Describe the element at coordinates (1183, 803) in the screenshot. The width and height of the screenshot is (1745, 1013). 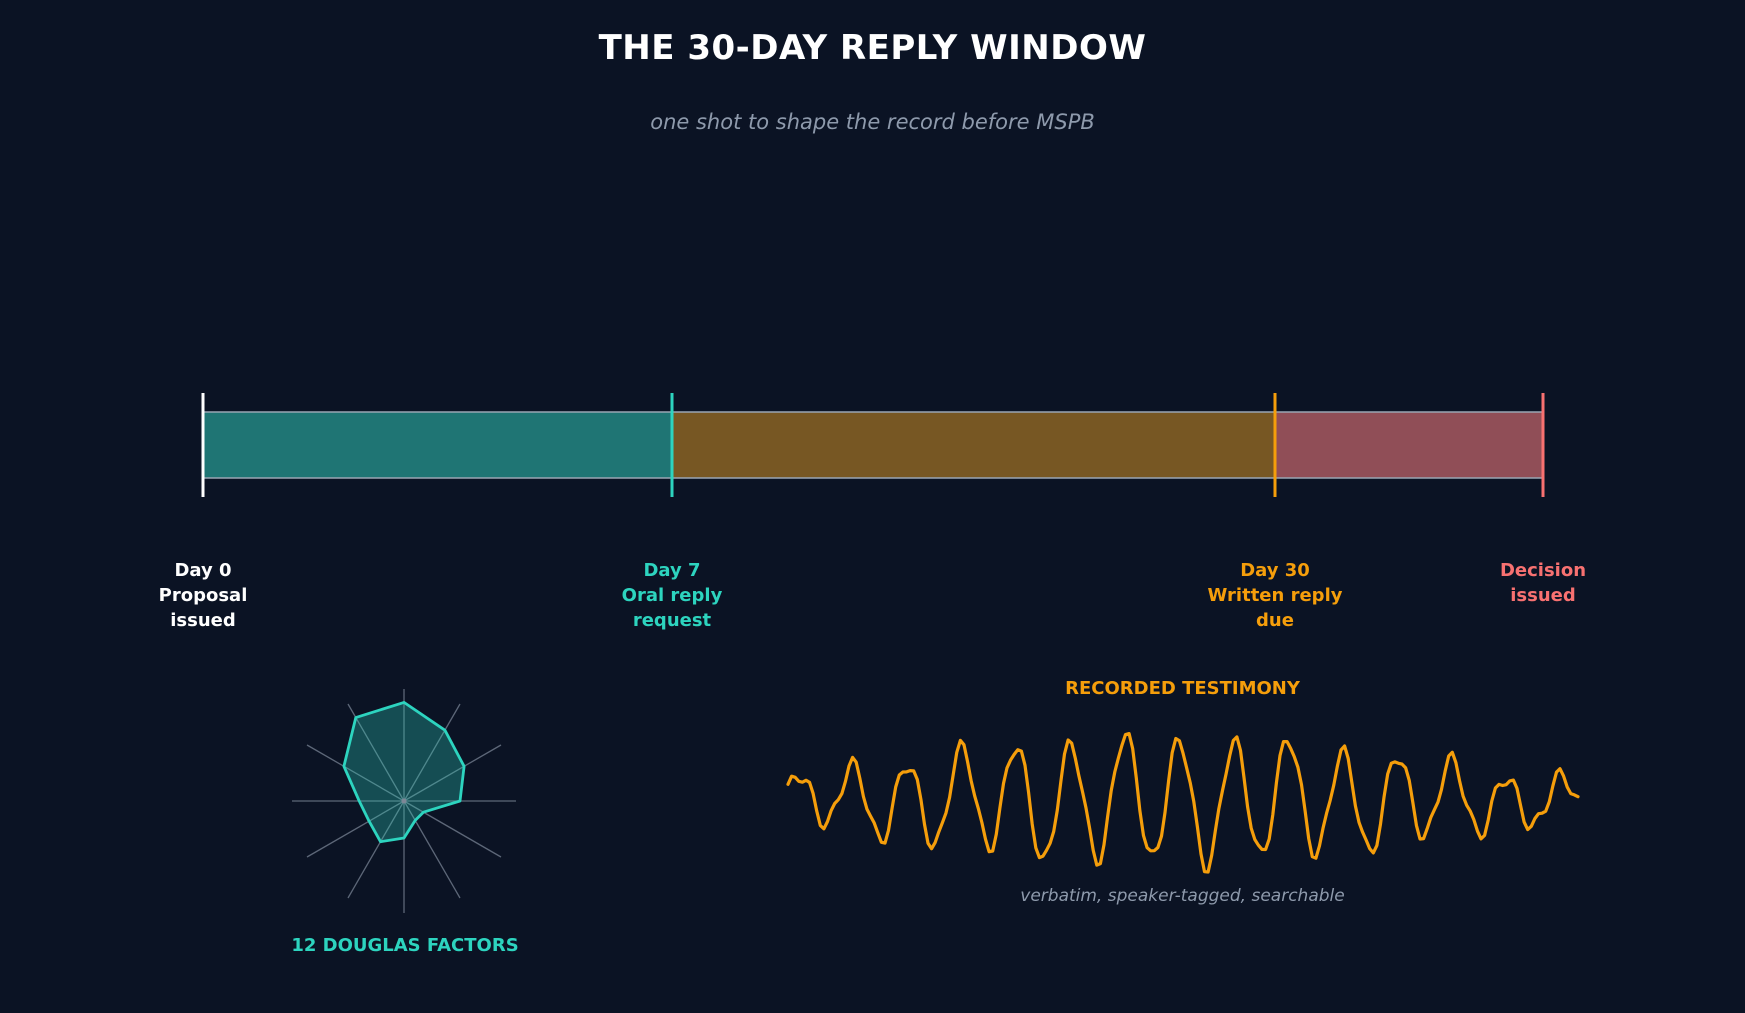
I see `testimony-waveform` at that location.